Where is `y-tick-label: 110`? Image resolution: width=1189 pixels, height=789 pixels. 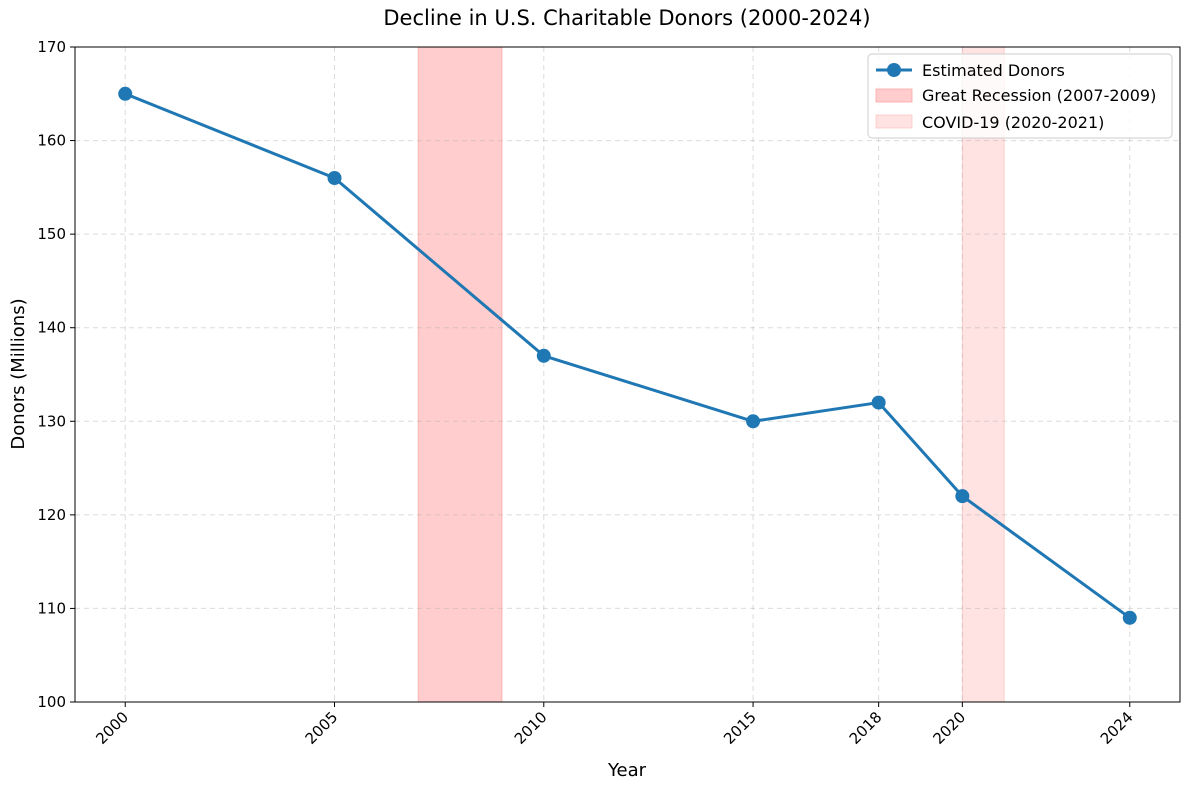
y-tick-label: 110 is located at coordinates (51, 608).